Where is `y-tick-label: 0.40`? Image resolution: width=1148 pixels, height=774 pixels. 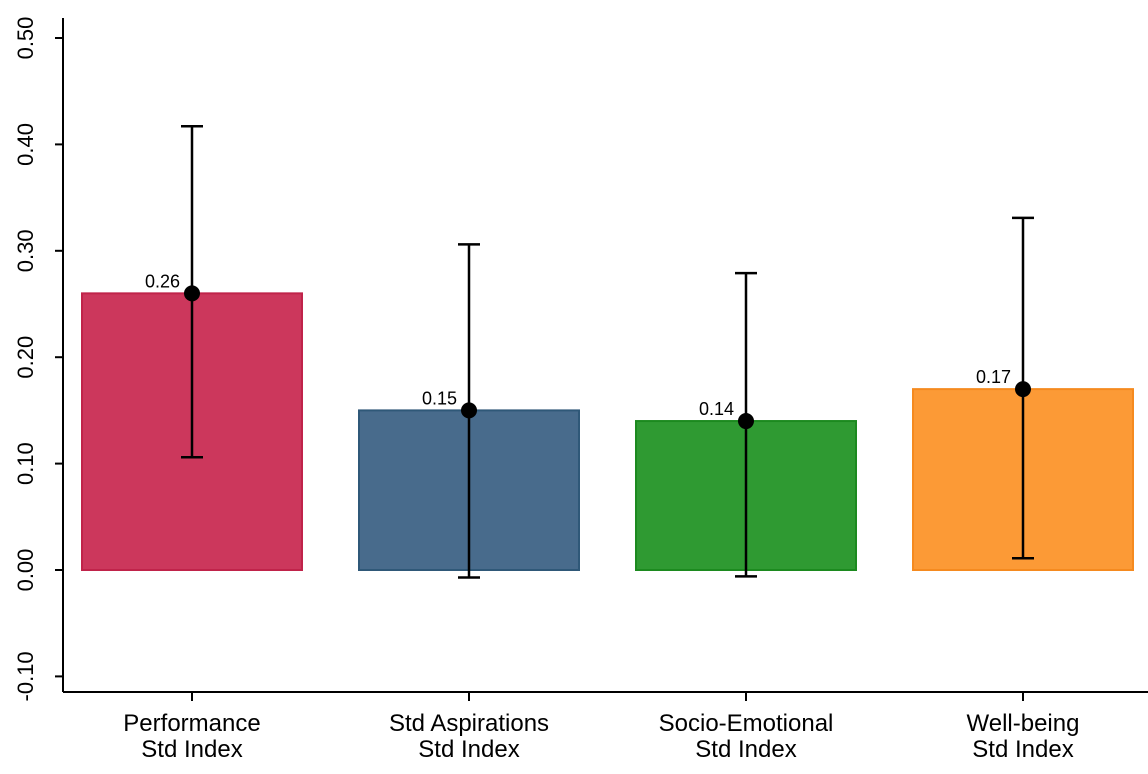 y-tick-label: 0.40 is located at coordinates (25, 144).